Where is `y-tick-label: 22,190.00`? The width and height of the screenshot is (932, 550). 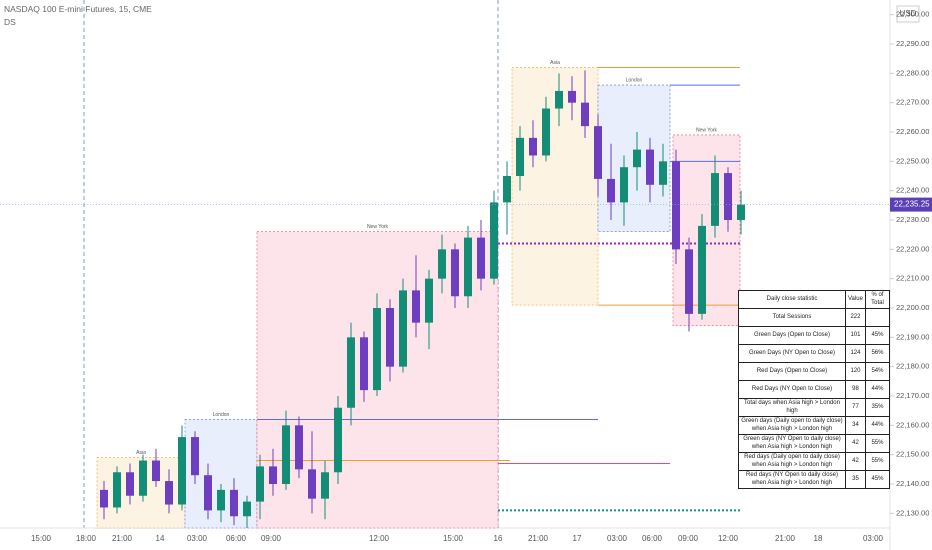
y-tick-label: 22,190.00 is located at coordinates (912, 336).